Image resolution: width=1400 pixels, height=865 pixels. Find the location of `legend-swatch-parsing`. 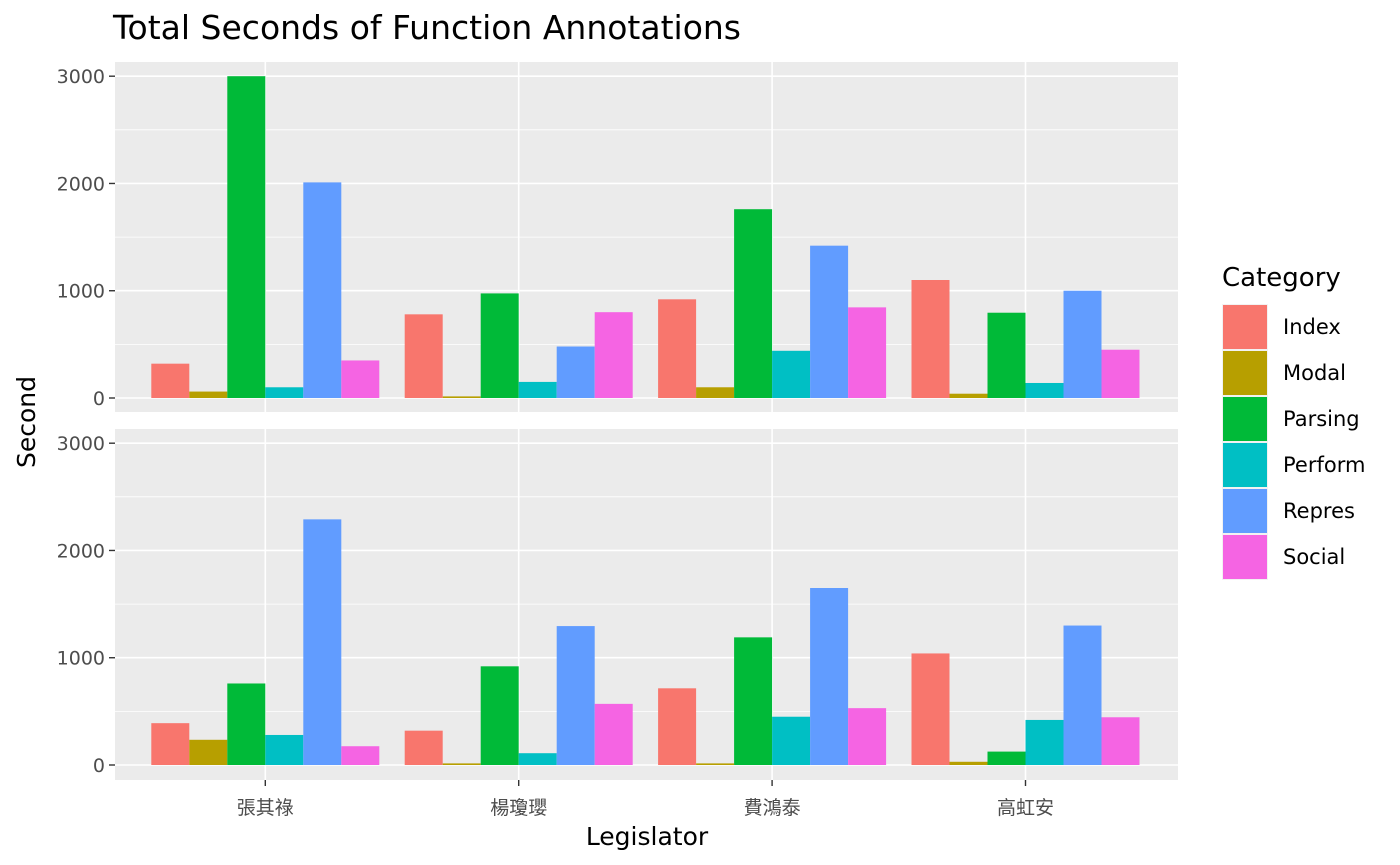

legend-swatch-parsing is located at coordinates (1245, 419).